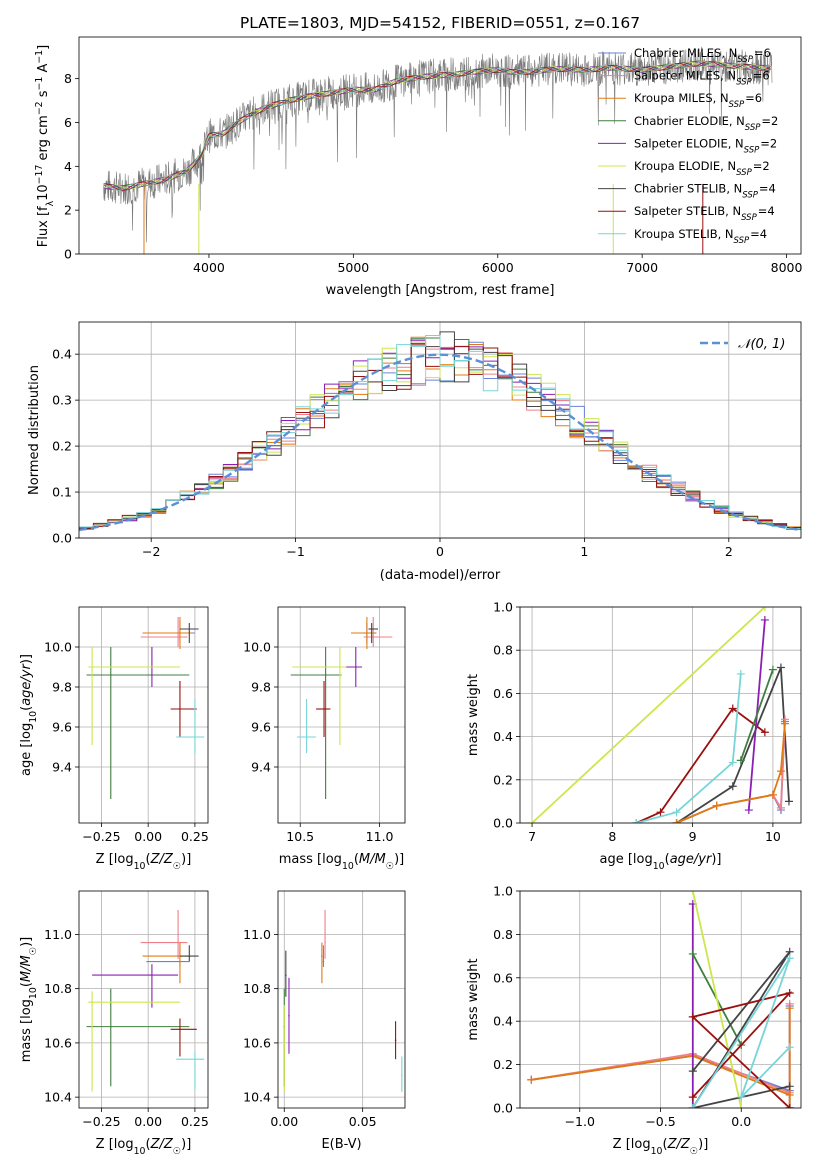 This screenshot has height=1170, width=819. Describe the element at coordinates (68, 122) in the screenshot. I see `y-tick-label: 6` at that location.